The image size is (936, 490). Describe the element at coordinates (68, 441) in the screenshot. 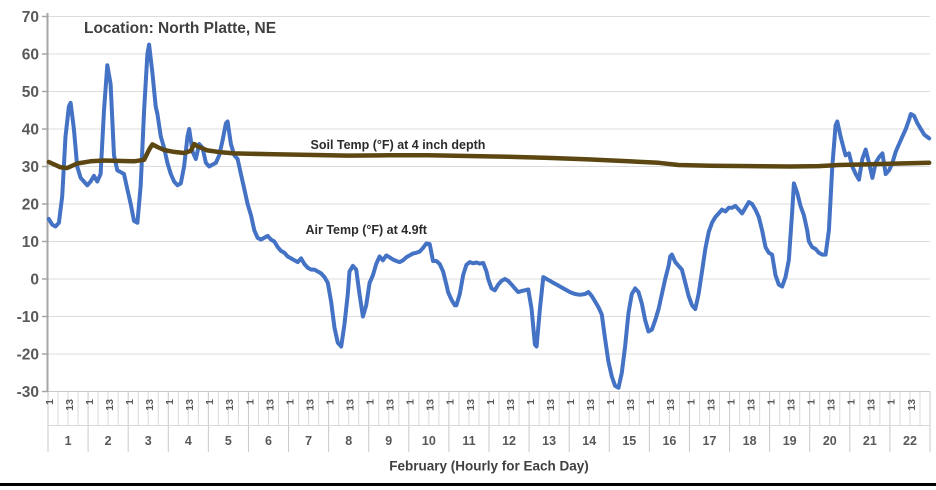

I see `x-axis-day-label: 1` at that location.